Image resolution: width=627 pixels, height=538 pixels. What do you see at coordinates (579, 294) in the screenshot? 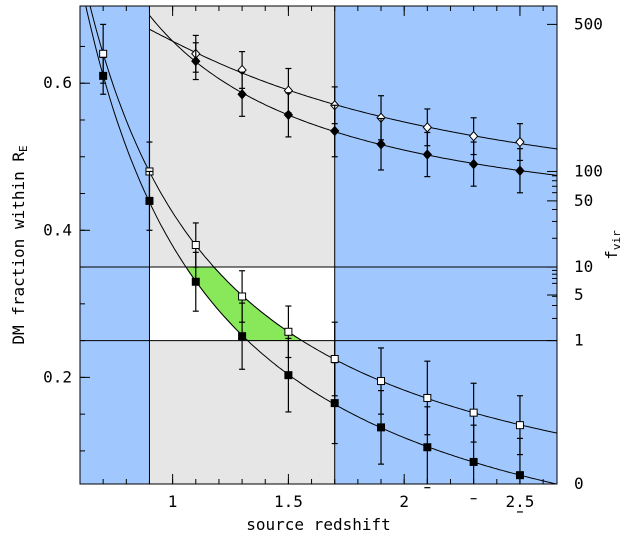
I see `y2-tick-label: 5` at bounding box center [579, 294].